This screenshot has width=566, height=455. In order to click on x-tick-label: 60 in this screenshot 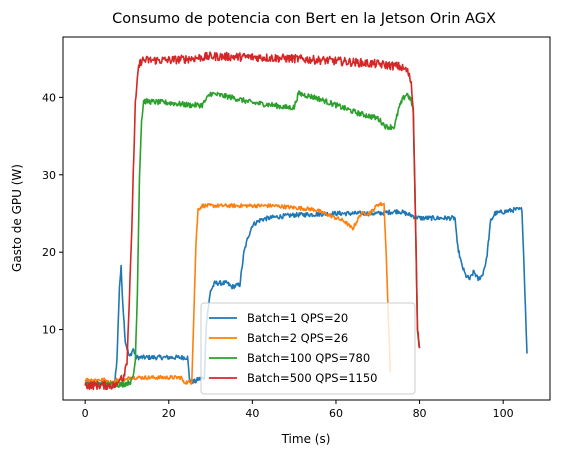, I will do `click(336, 413)`.